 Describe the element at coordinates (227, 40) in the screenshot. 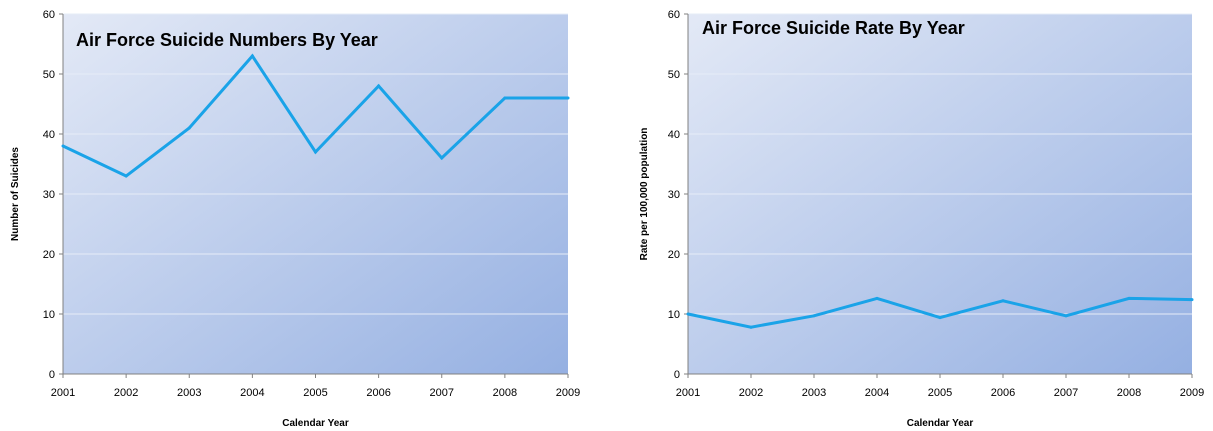

I see `chart-title: Air Force Suicide Numbers By Year` at that location.